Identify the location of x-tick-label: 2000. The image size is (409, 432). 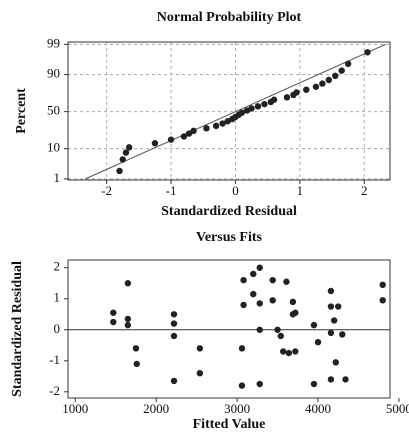
(156, 408).